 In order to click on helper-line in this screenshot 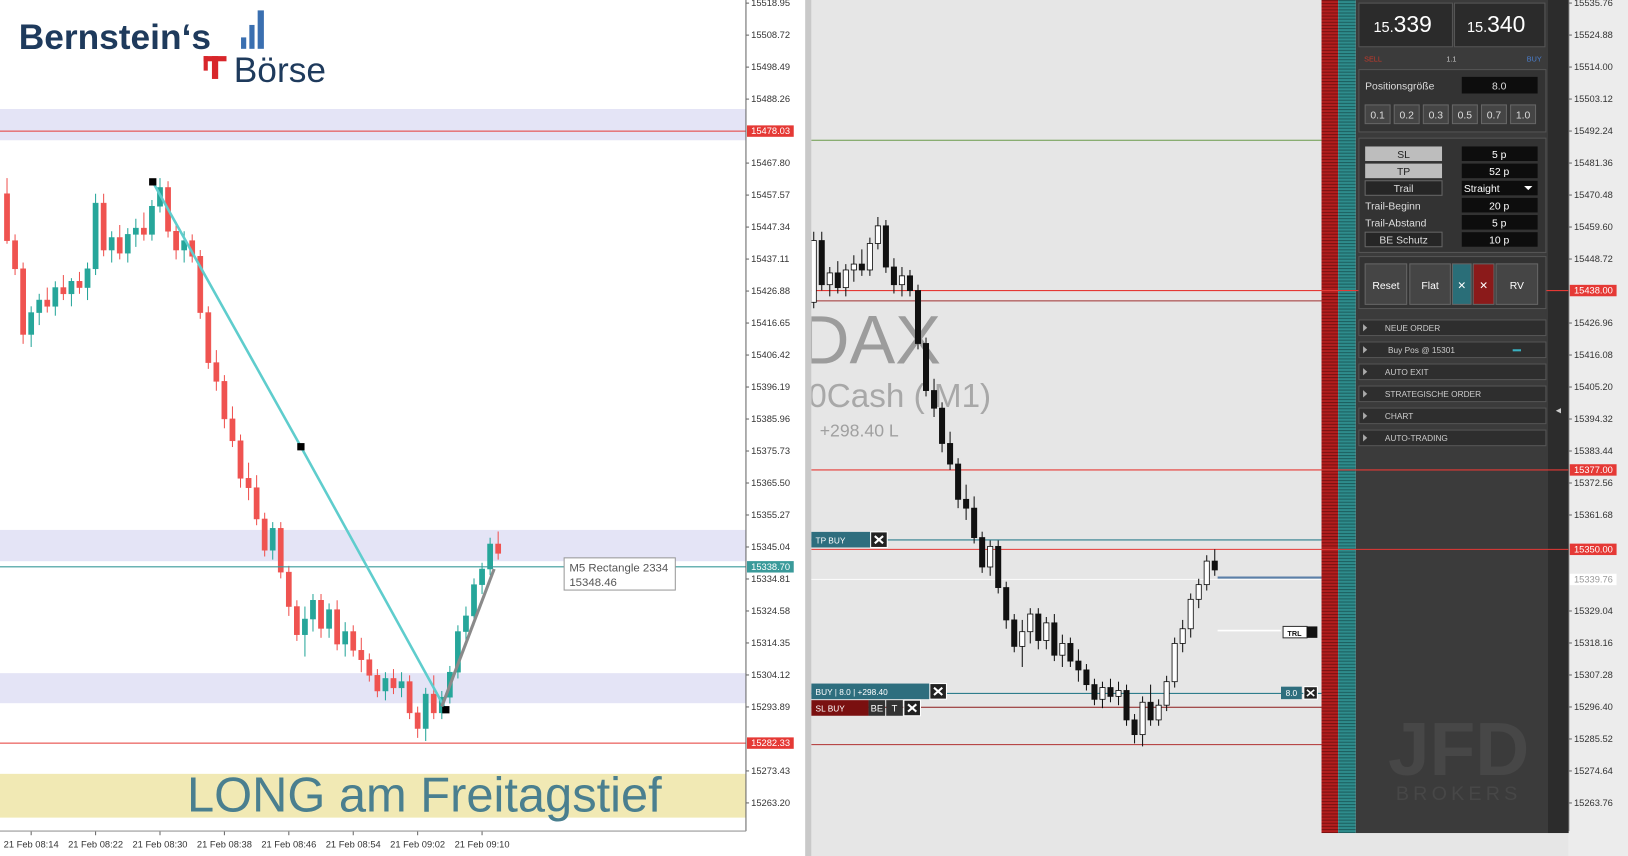, I will do `click(468, 638)`.